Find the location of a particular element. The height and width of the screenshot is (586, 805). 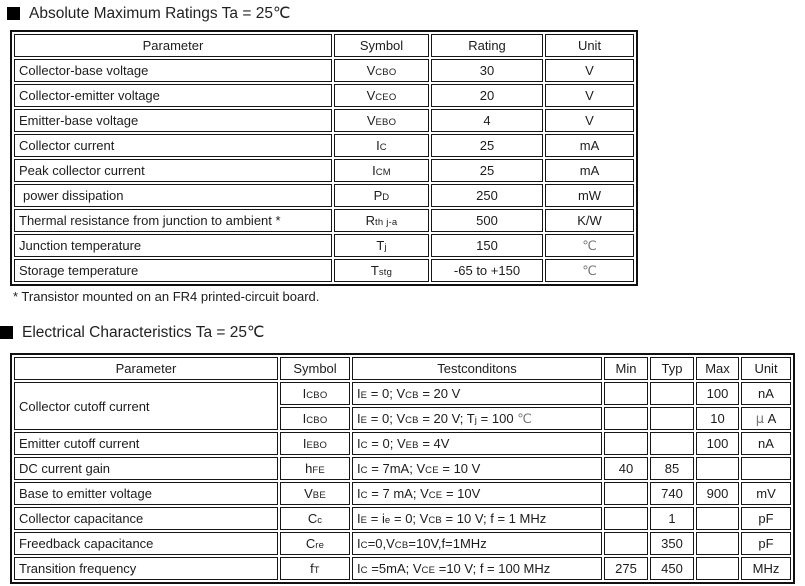

param-cell: Transition frequency is located at coordinates (146, 568).